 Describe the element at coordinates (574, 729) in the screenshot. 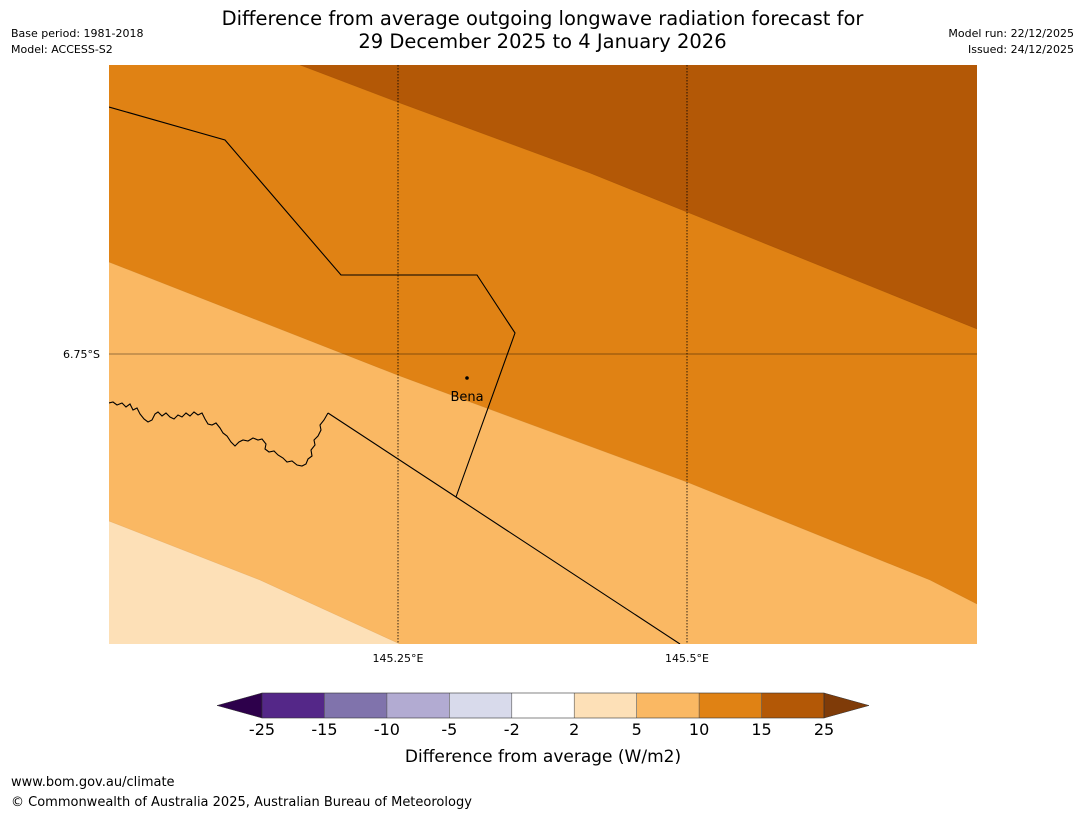

I see `colorbar-tick-label: 2` at that location.